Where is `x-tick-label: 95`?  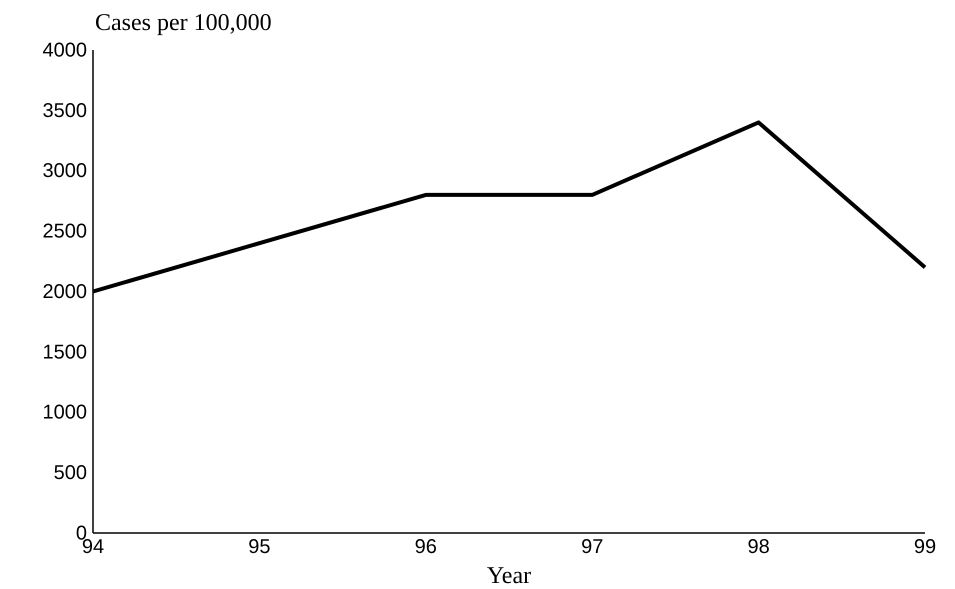
x-tick-label: 95 is located at coordinates (259, 547).